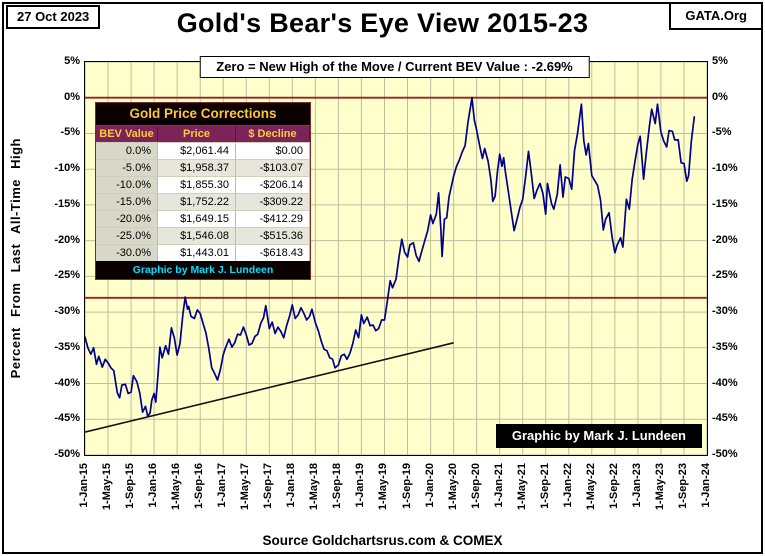  Describe the element at coordinates (153, 485) in the screenshot. I see `x-tick-label: 1-Jan-16` at that location.